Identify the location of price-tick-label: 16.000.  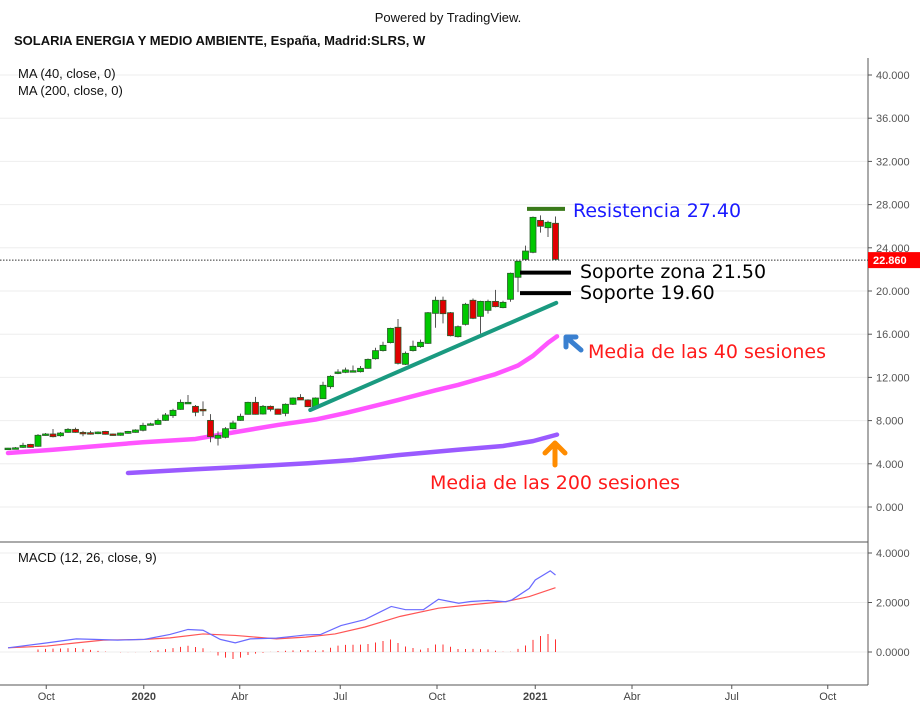
(893, 335).